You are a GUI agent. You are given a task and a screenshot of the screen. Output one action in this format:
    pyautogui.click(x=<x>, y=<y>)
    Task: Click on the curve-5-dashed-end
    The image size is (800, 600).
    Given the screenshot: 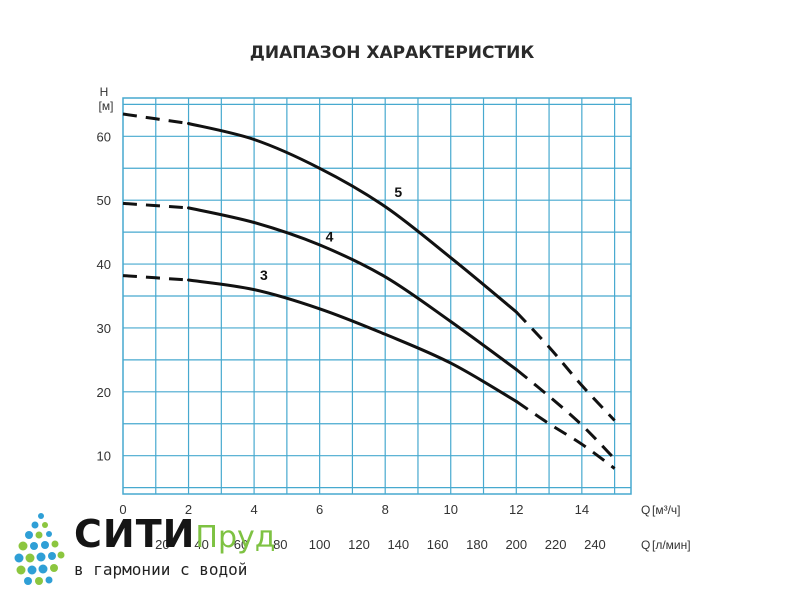 What is the action you would take?
    pyautogui.click(x=565, y=366)
    